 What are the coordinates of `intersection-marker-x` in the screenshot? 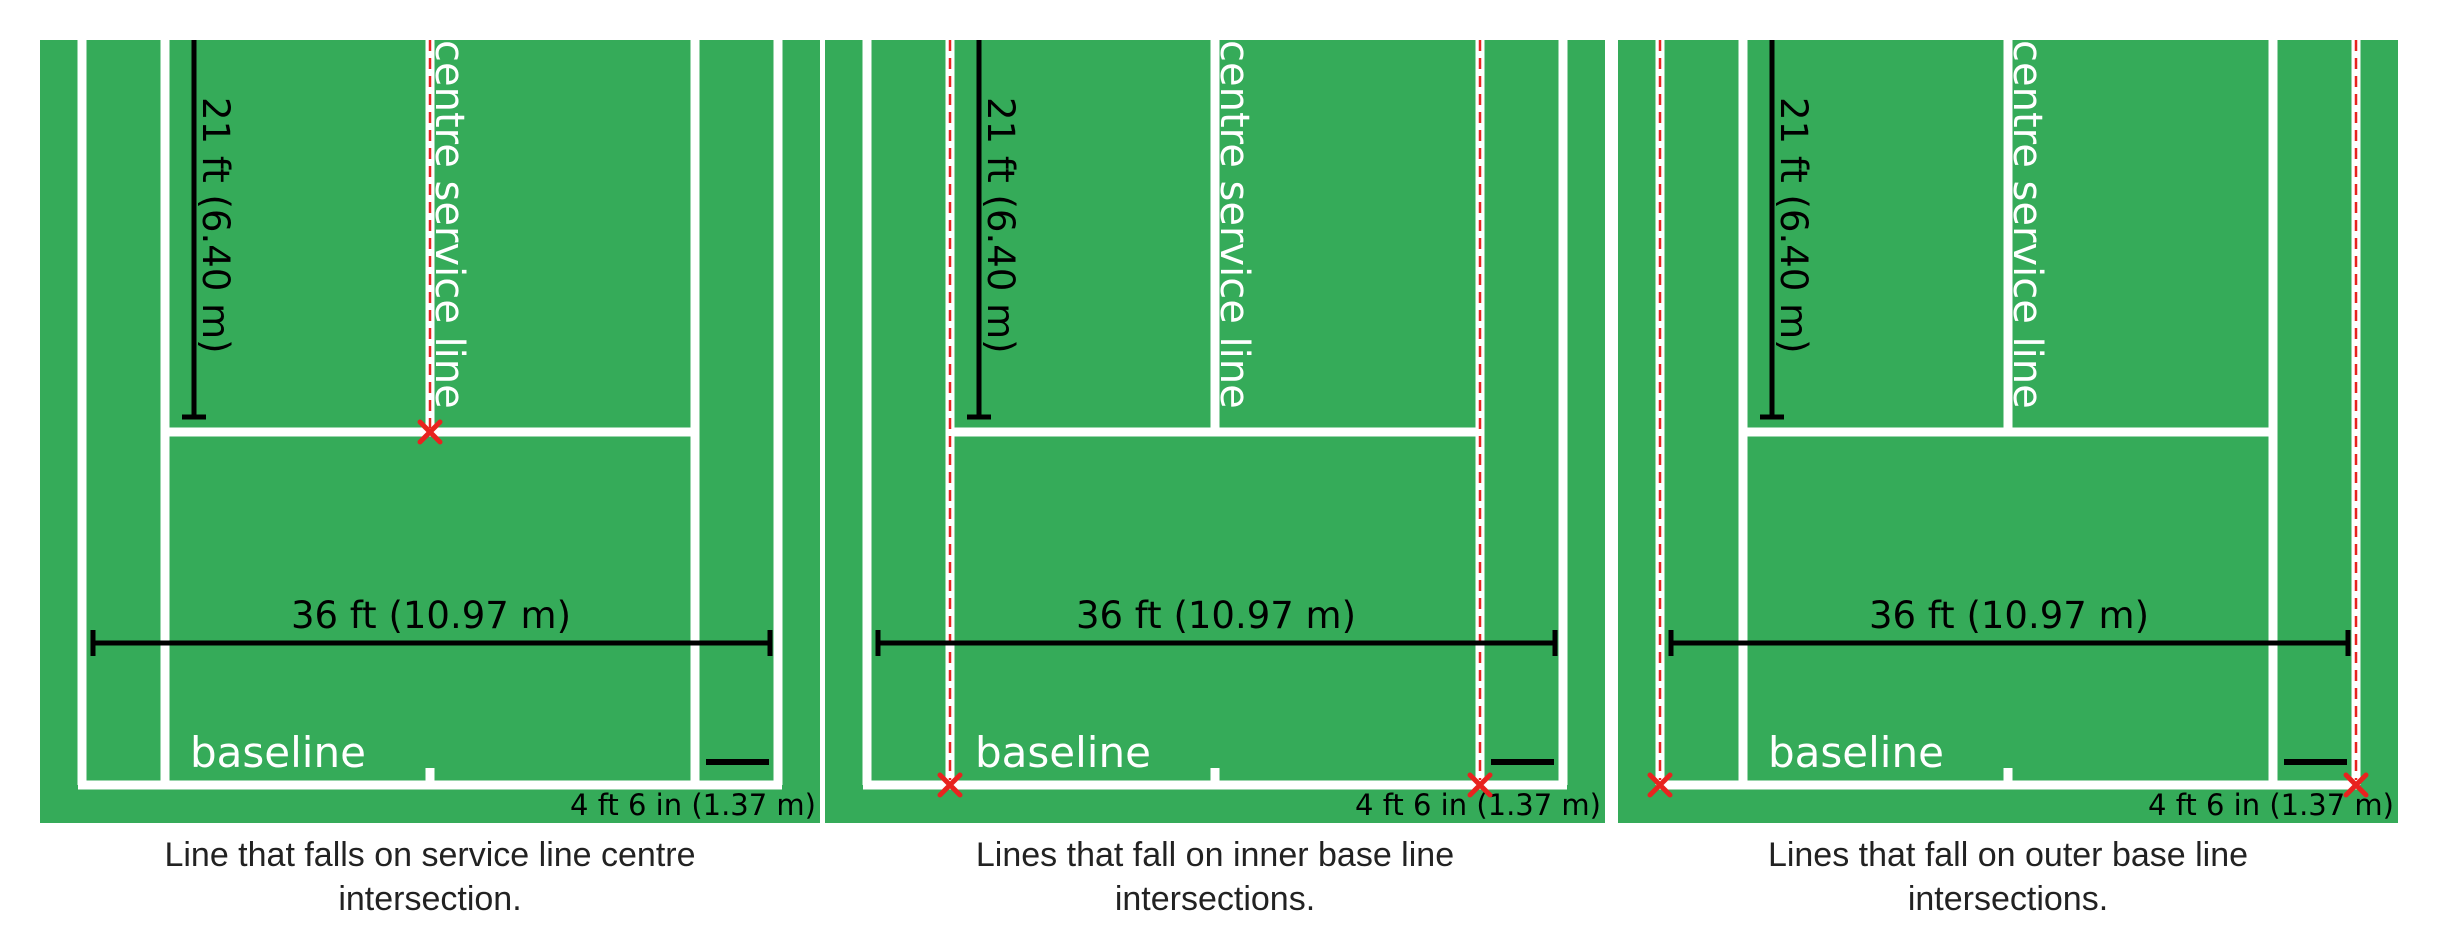 It's located at (430, 432).